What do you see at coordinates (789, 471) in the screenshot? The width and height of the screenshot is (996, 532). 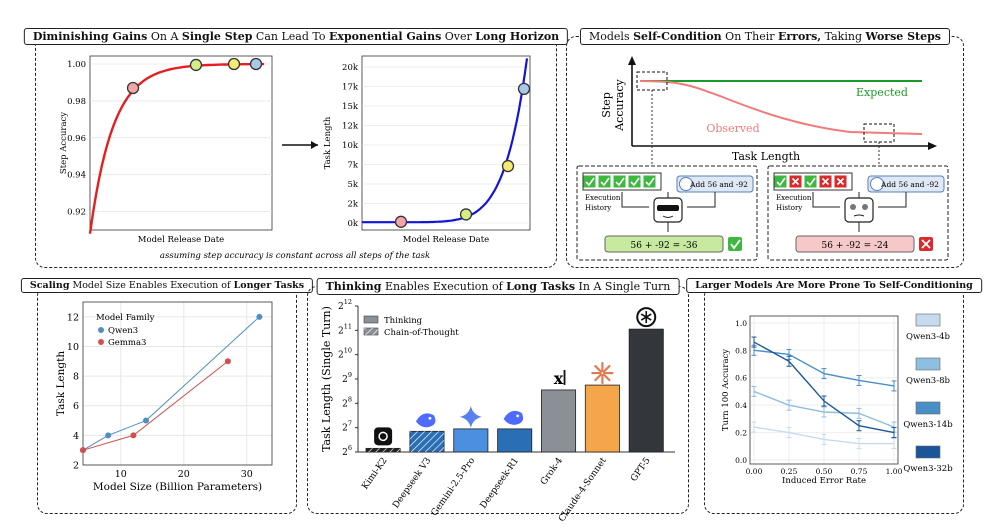 I see `p5-xtick: 0.25` at bounding box center [789, 471].